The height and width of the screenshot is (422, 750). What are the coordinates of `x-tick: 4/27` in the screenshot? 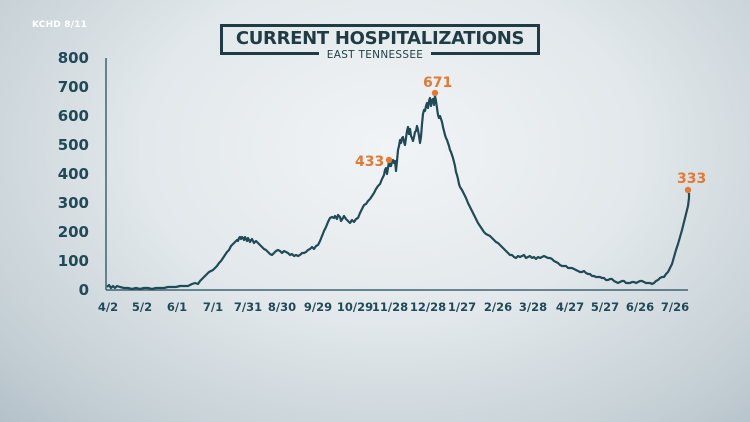 It's located at (570, 307).